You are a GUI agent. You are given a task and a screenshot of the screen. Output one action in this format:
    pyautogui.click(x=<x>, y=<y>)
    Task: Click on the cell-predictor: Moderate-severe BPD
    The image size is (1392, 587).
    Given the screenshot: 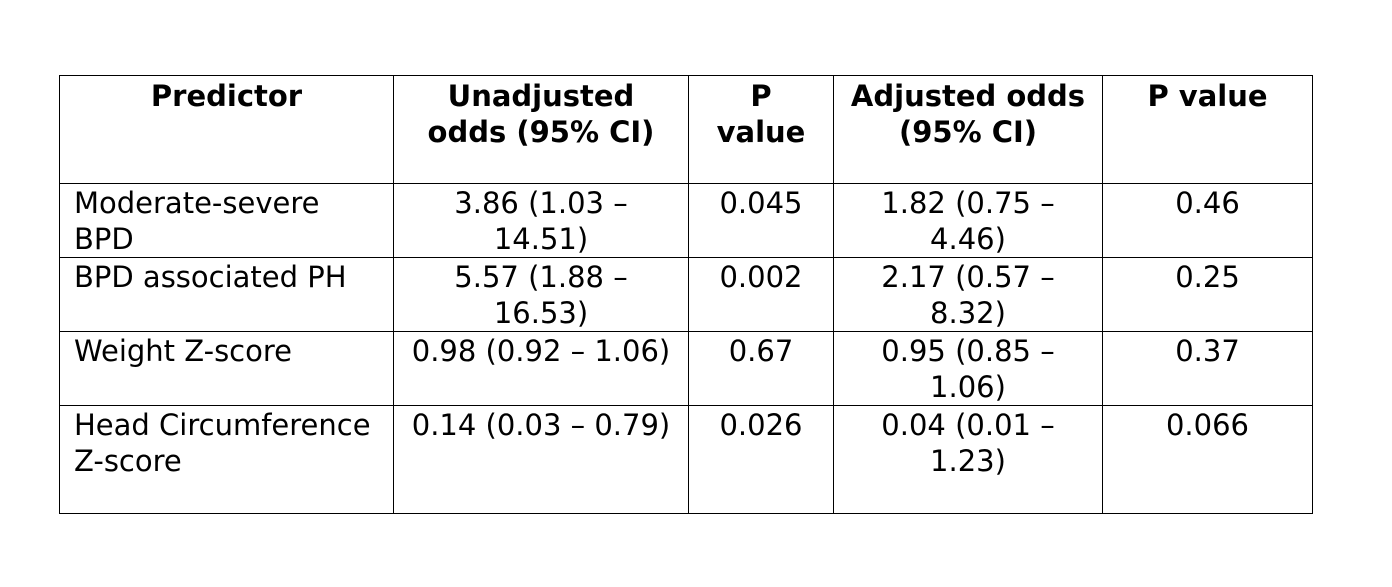 What is the action you would take?
    pyautogui.click(x=226, y=220)
    